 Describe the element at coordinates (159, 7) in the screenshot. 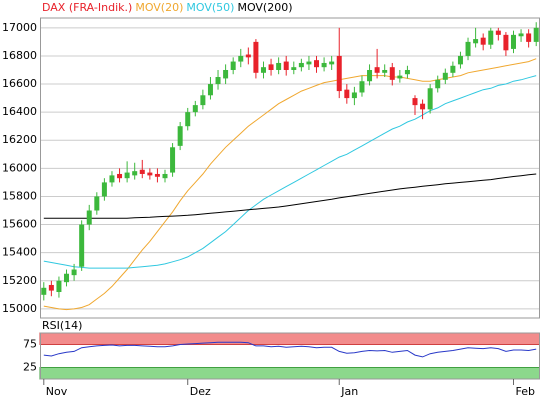

I see `legend-entry: MOV(20)` at that location.